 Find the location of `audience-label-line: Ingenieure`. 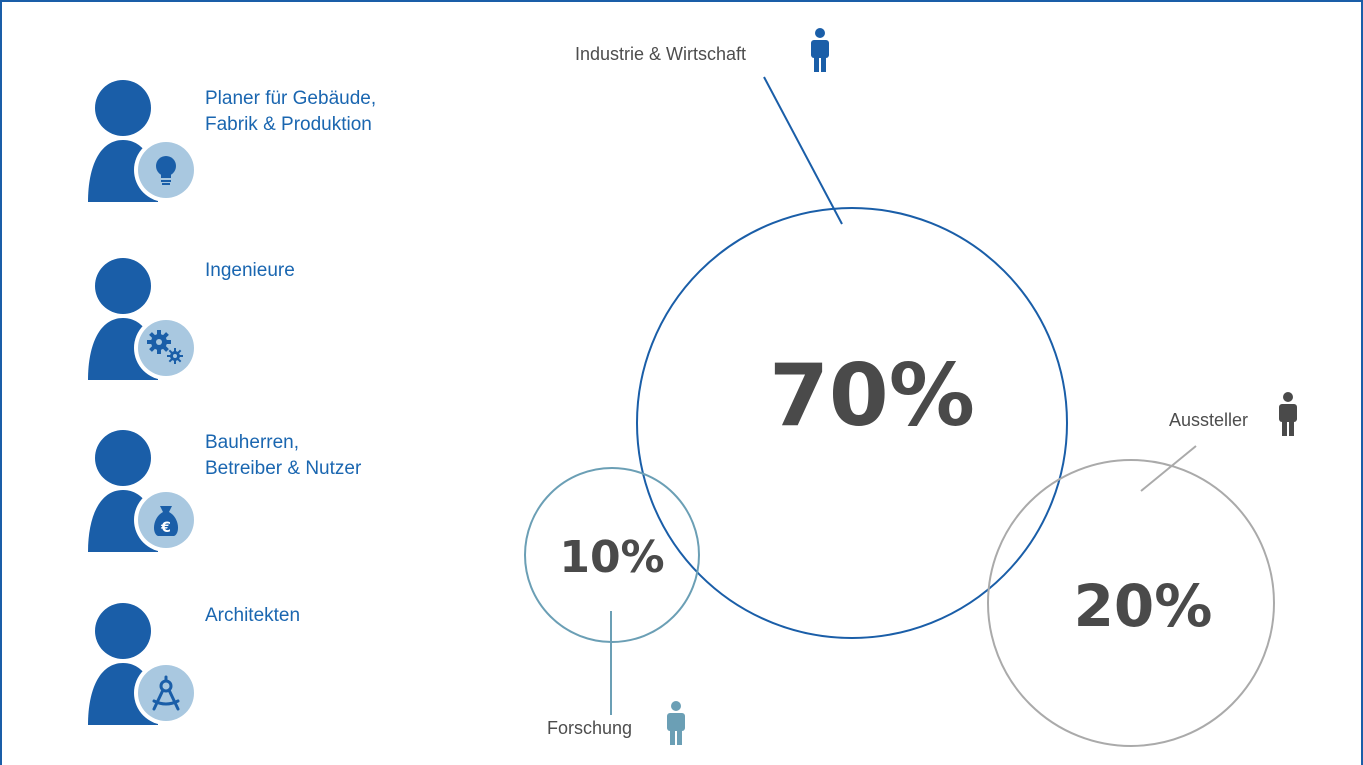

audience-label-line: Ingenieure is located at coordinates (250, 270).